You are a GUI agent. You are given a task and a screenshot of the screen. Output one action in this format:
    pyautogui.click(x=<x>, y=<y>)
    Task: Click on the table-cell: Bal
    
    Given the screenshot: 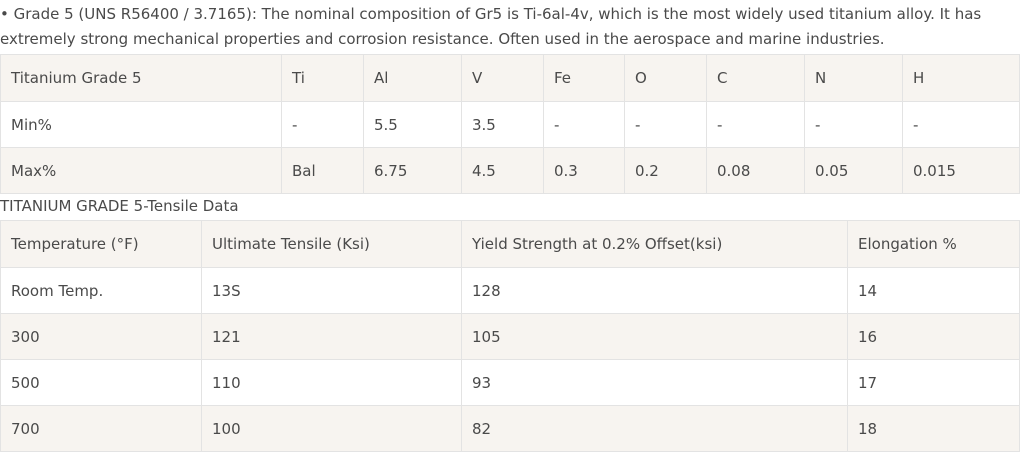 What is the action you would take?
    pyautogui.click(x=322, y=170)
    